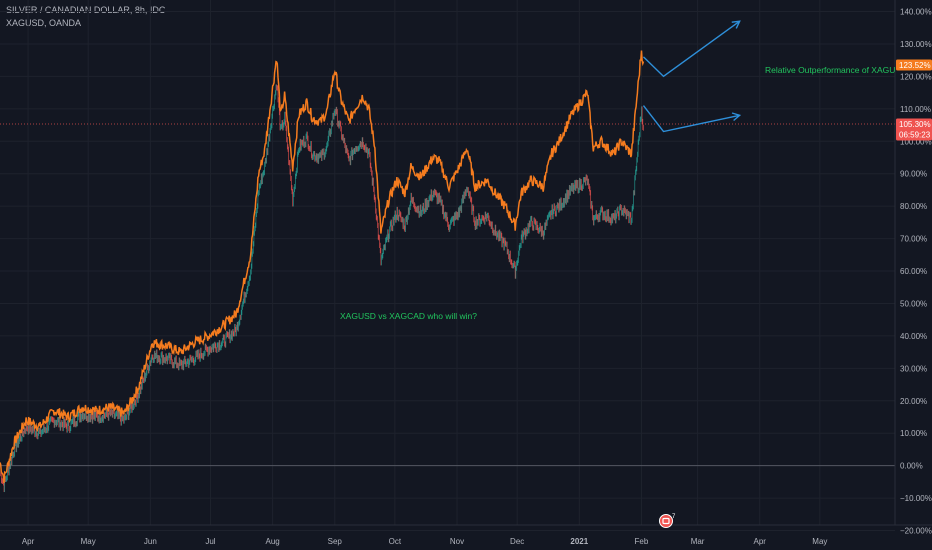 The width and height of the screenshot is (932, 550). Describe the element at coordinates (642, 541) in the screenshot. I see `x-tick-label: Feb` at that location.